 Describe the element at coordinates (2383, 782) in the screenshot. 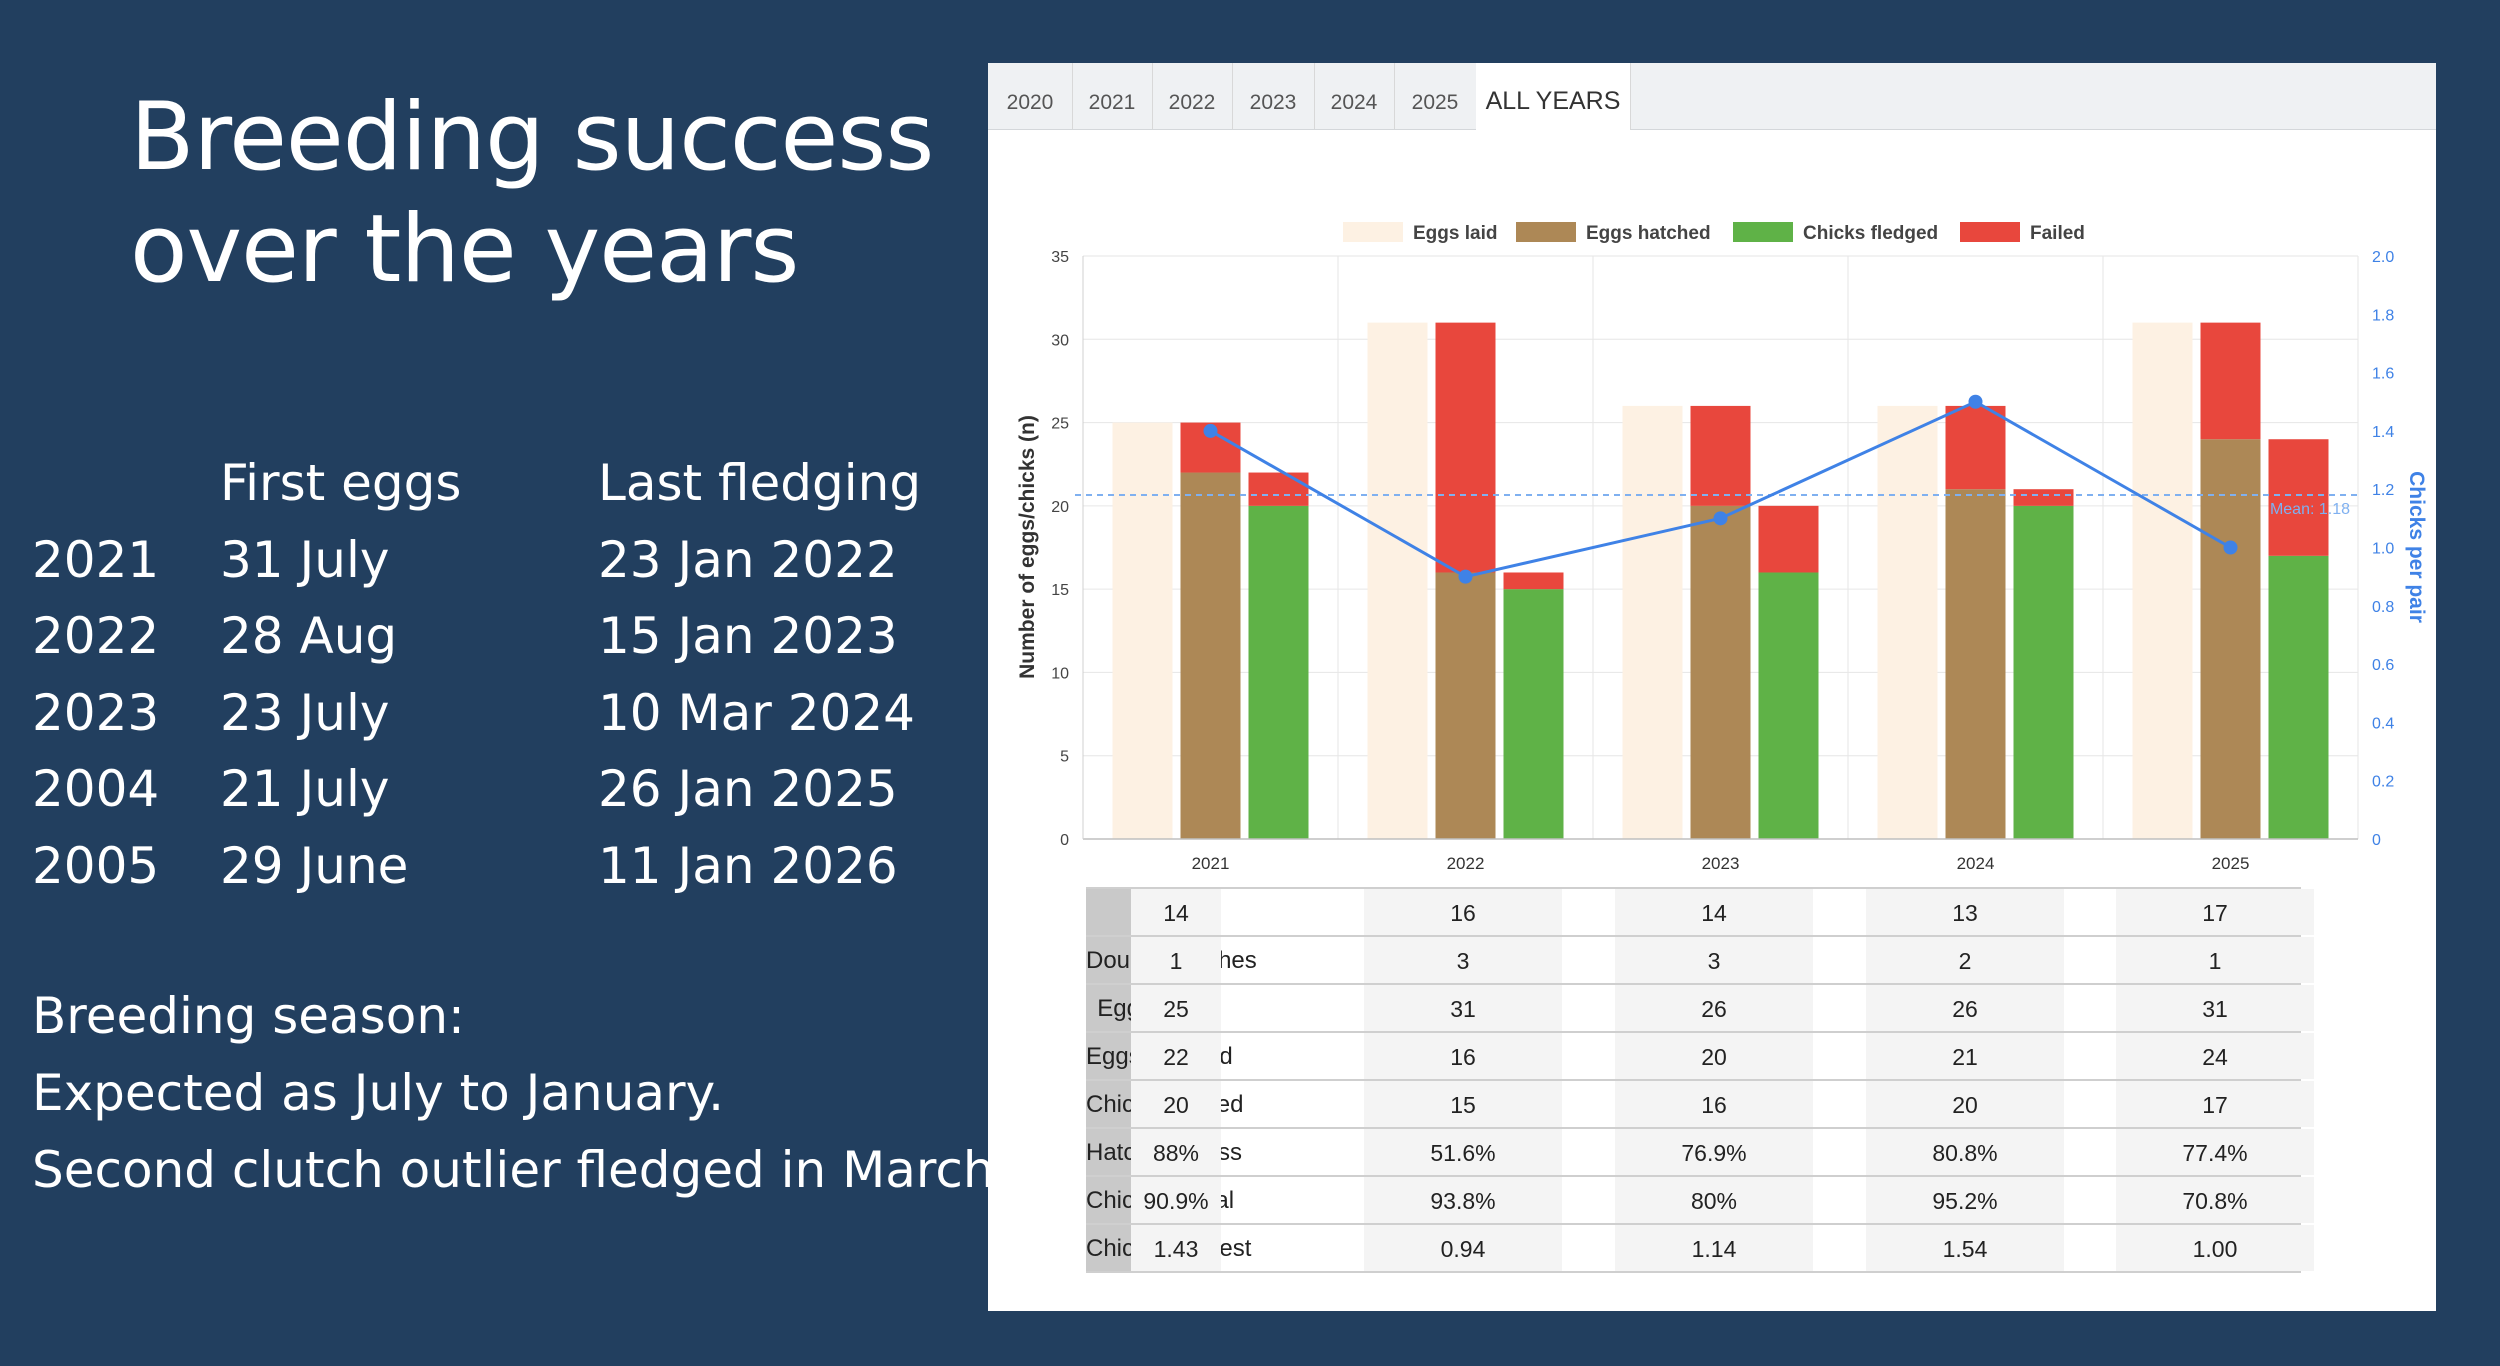

I see `y2-tick-label: 0.2` at that location.